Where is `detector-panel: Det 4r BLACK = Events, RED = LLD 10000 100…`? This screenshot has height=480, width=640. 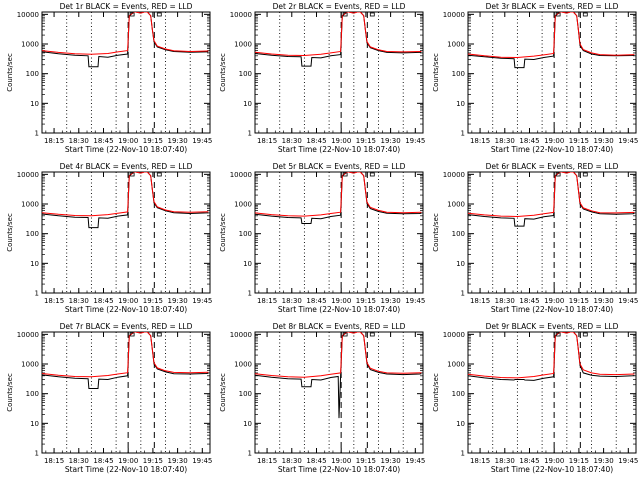
detector-panel: Det 4r BLACK = Events, RED = LLD 10000 100… is located at coordinates (109, 238).